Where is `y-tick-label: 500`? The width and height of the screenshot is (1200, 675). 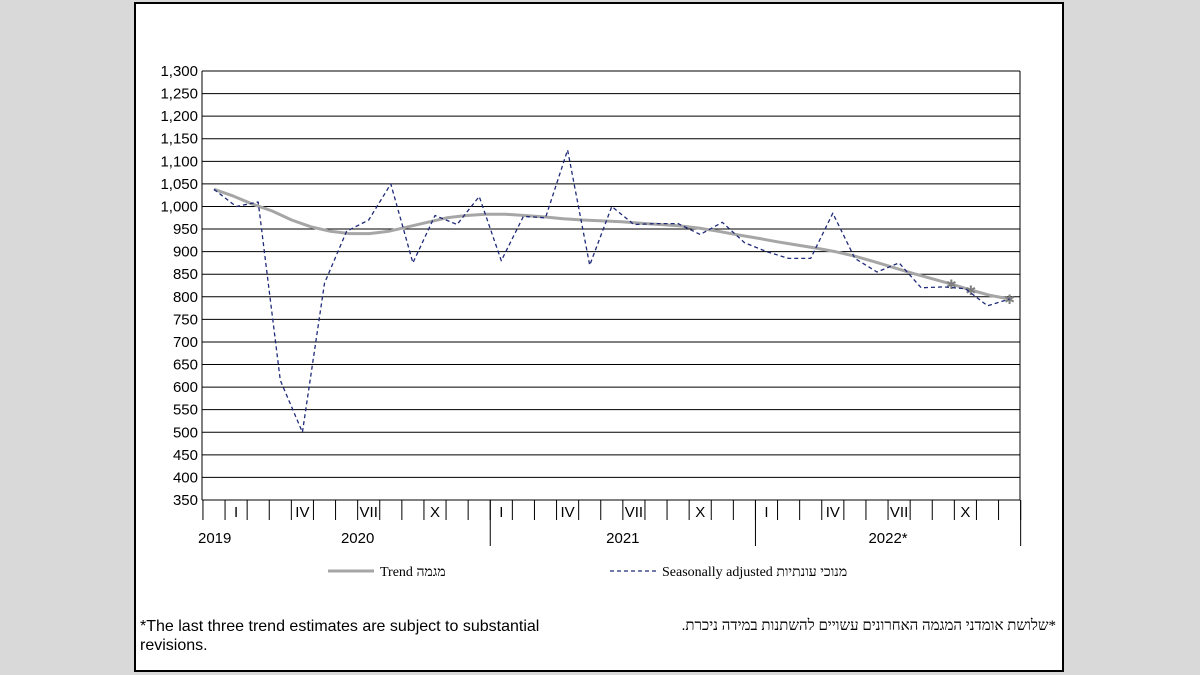
y-tick-label: 500 is located at coordinates (185, 432).